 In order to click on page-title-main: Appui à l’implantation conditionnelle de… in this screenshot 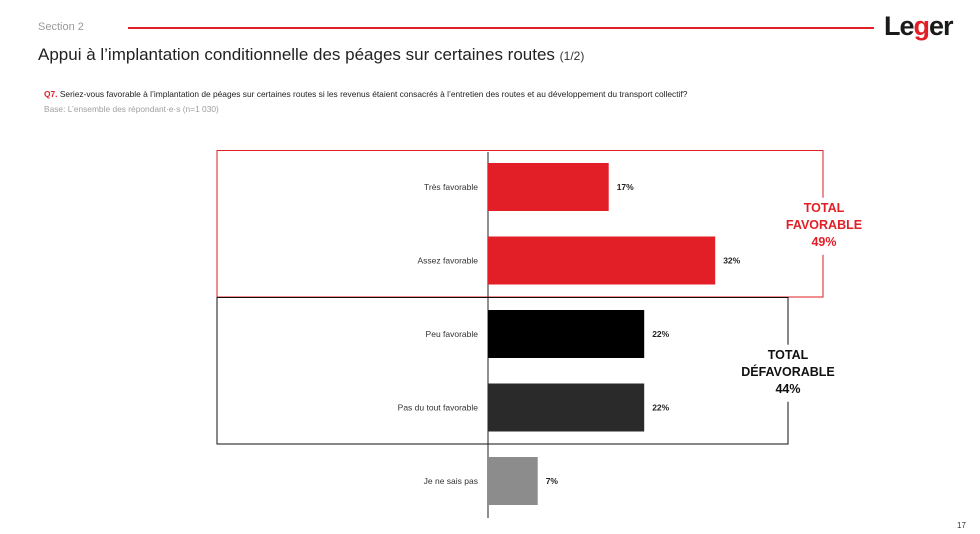, I will do `click(296, 54)`.